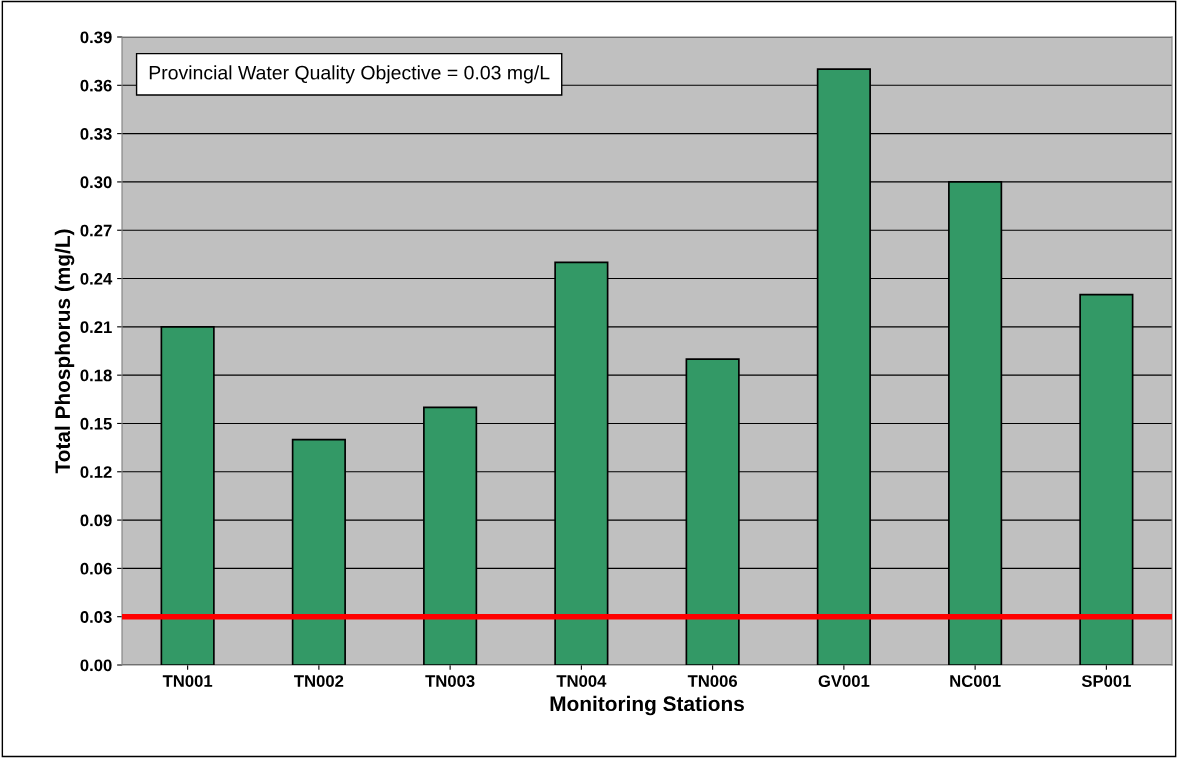 This screenshot has height=758, width=1178. Describe the element at coordinates (96, 85) in the screenshot. I see `y-tick-label: 0.36` at that location.